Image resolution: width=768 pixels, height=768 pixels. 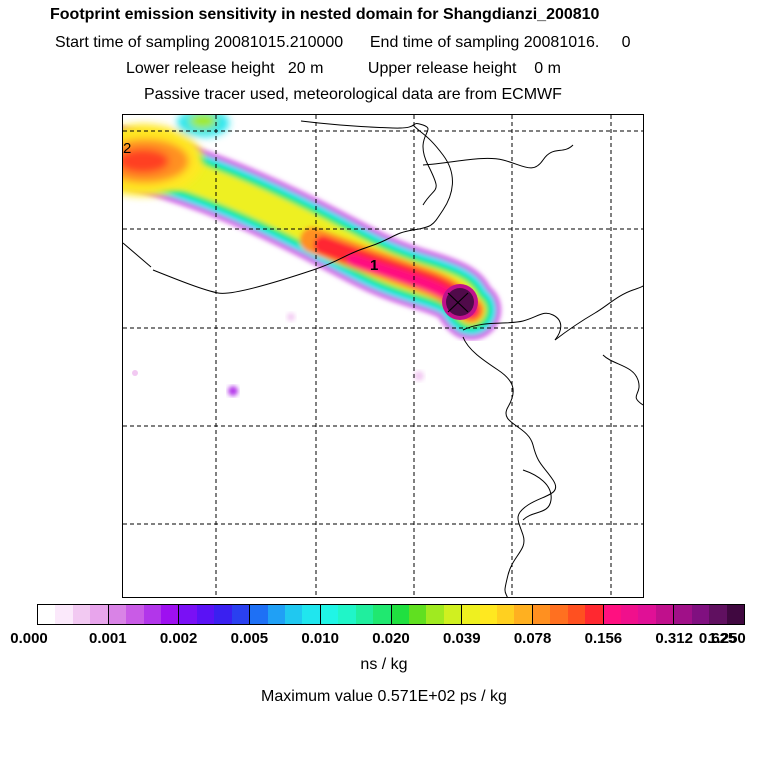 I want to click on colorbar-tick-label: 0.002, so click(x=178, y=638).